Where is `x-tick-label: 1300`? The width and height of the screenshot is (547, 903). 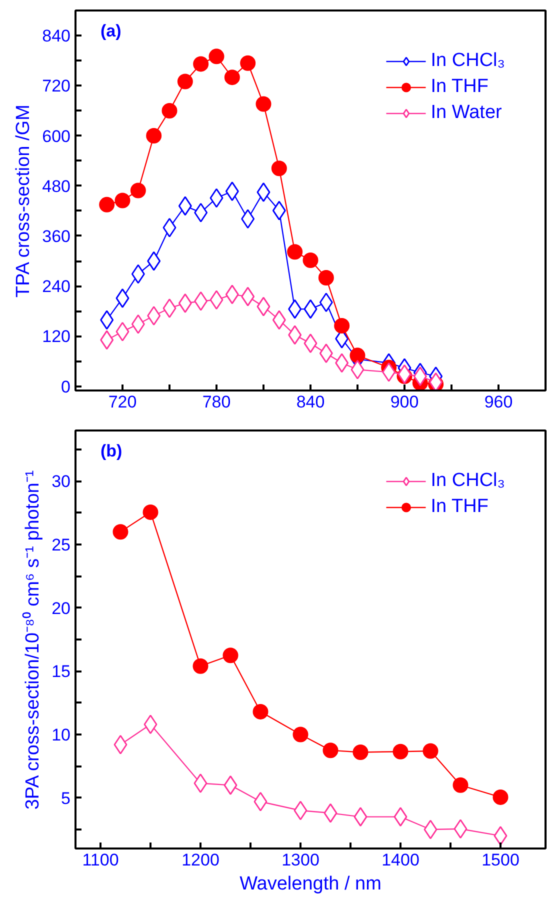
x-tick-label: 1300 is located at coordinates (301, 860).